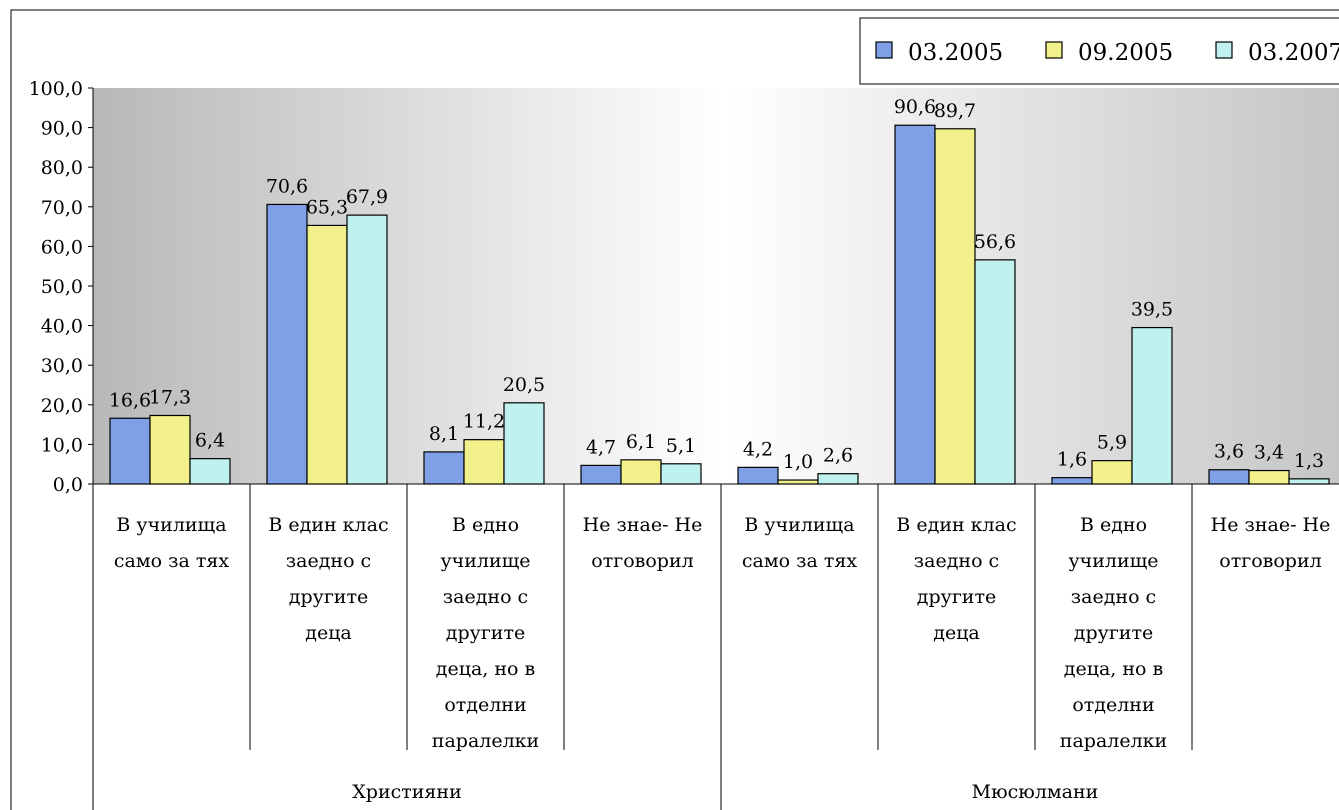 The width and height of the screenshot is (1339, 810). I want to click on data-label: 4,7, so click(601, 447).